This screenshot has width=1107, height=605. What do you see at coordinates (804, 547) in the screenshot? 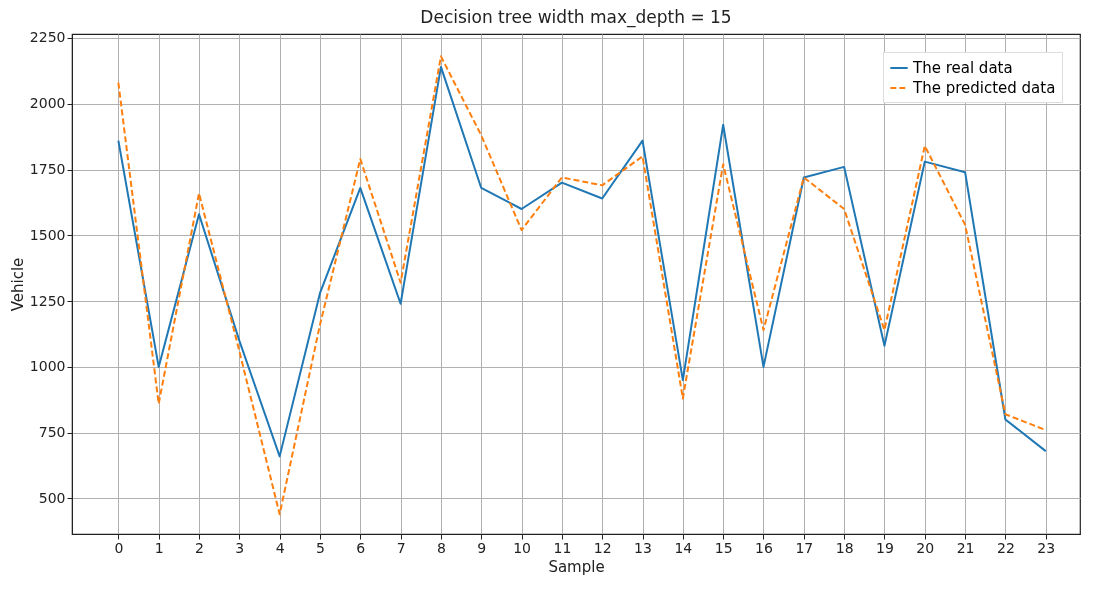
I see `x-tick-label: 17` at bounding box center [804, 547].